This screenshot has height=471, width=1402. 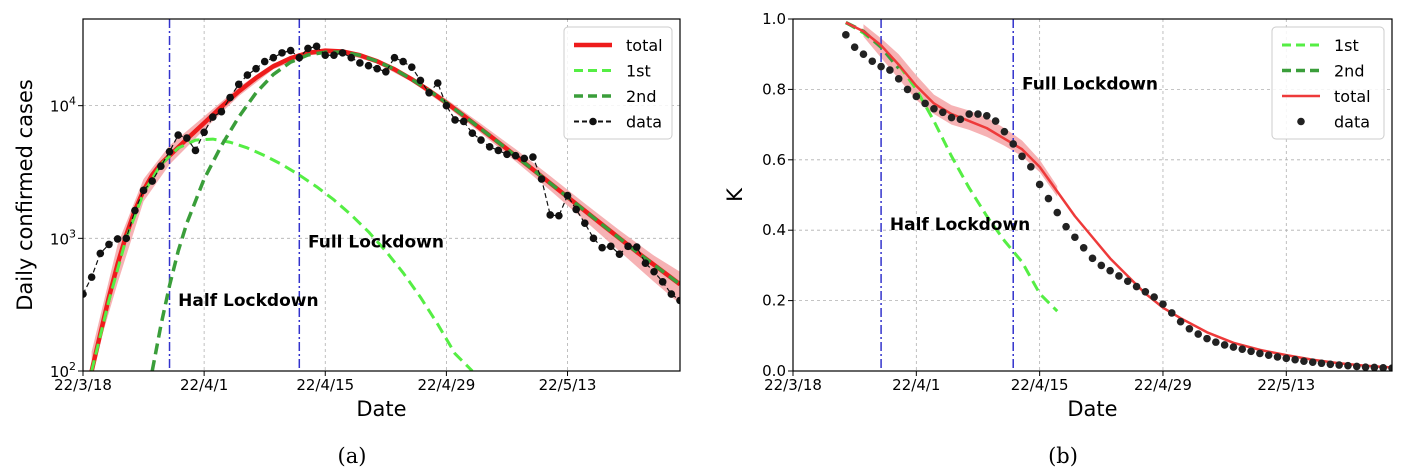 I want to click on caption-a: (a), so click(x=352, y=456).